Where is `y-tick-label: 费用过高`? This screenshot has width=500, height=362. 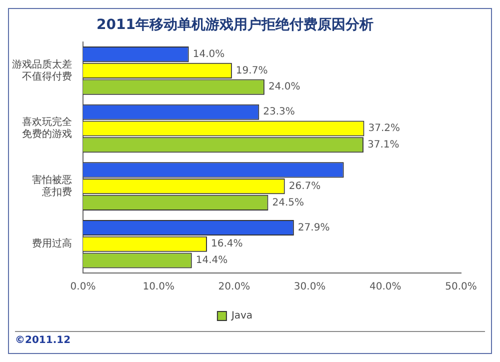
y-tick-label: 费用过高 is located at coordinates (52, 244).